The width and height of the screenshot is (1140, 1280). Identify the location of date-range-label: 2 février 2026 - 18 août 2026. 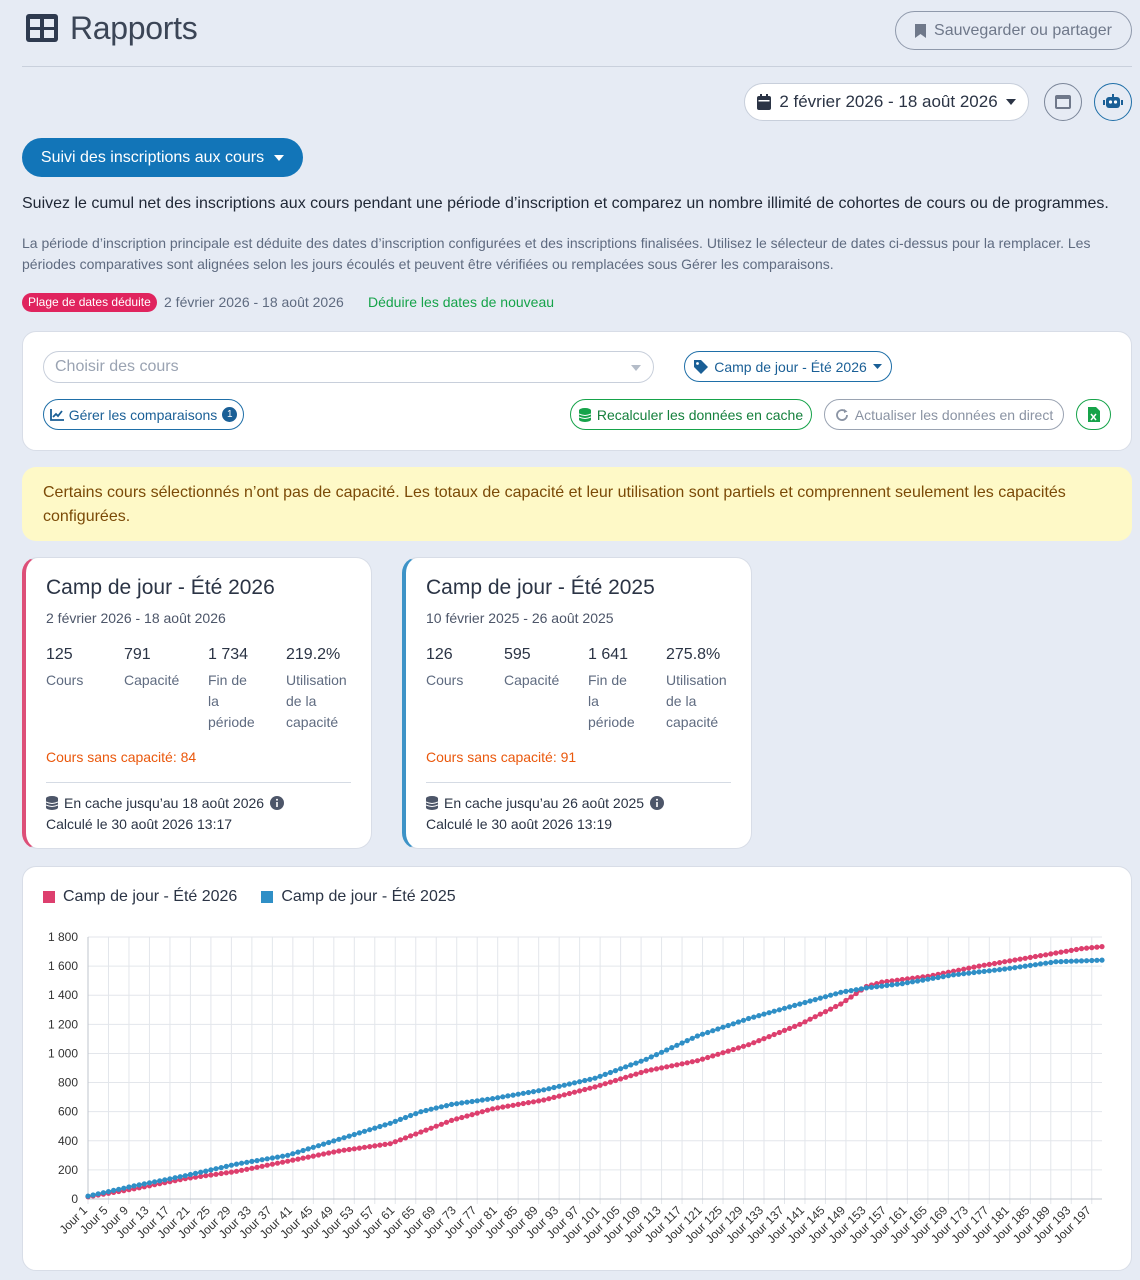
(888, 101).